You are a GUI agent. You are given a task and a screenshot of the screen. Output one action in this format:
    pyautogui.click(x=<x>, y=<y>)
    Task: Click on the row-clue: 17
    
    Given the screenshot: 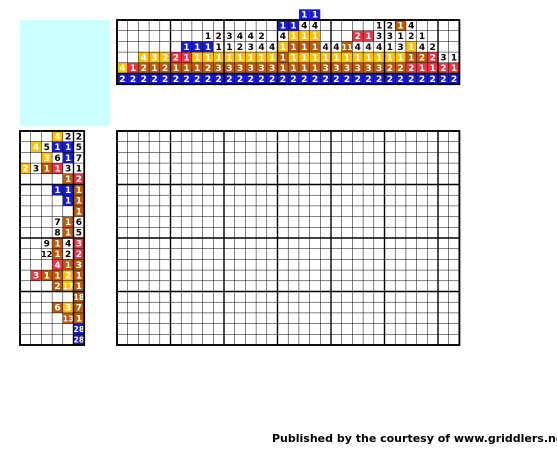 What is the action you would take?
    pyautogui.click(x=68, y=286)
    